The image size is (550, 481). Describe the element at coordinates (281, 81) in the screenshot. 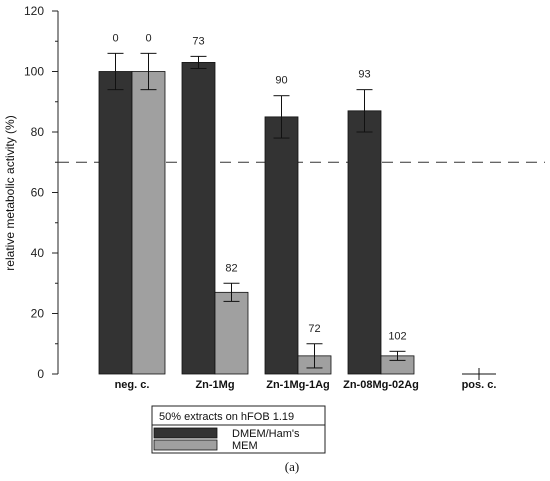

I see `data-annotation: 90` at that location.